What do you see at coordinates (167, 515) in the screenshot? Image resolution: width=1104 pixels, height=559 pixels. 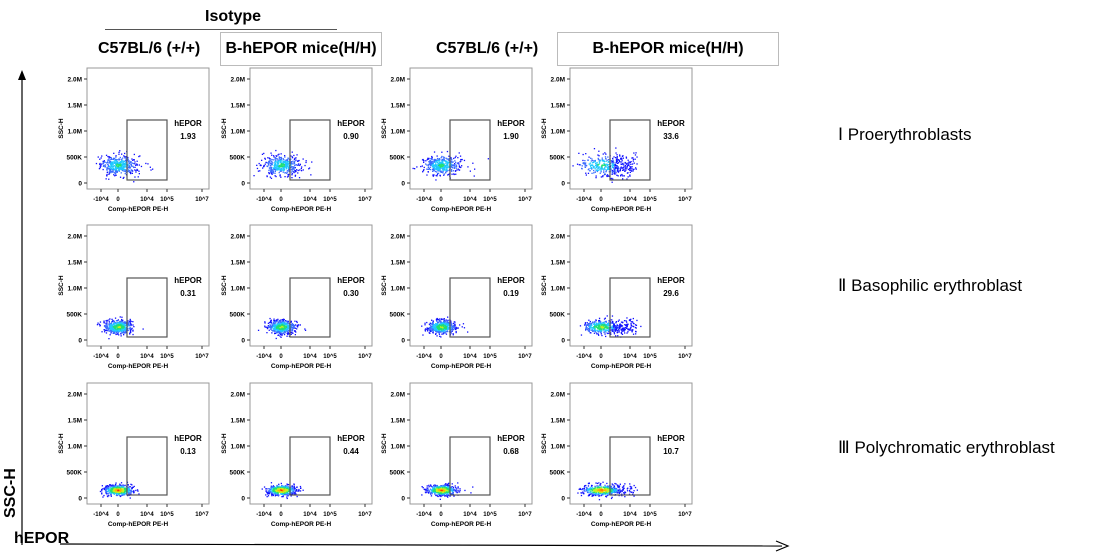 I see `x-tick-label: 10^5` at bounding box center [167, 515].